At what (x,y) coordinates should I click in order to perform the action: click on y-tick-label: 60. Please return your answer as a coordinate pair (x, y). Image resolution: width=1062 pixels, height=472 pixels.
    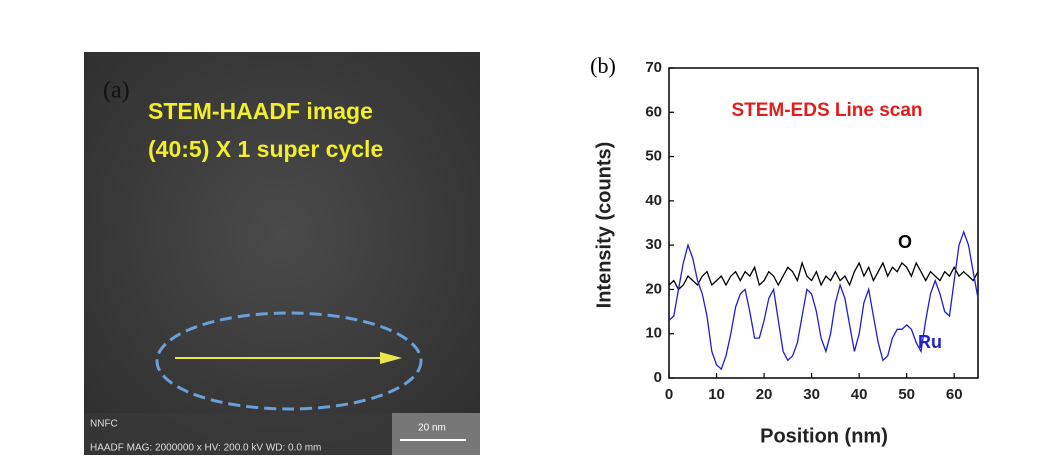
    Looking at the image, I should click on (653, 111).